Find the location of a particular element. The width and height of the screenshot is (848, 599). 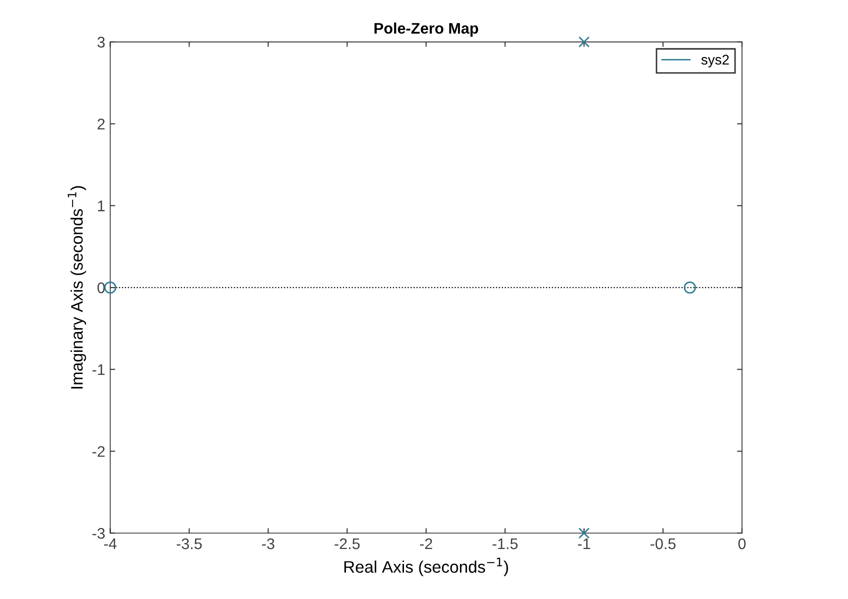

y-tick-label: 2 is located at coordinates (101, 124).